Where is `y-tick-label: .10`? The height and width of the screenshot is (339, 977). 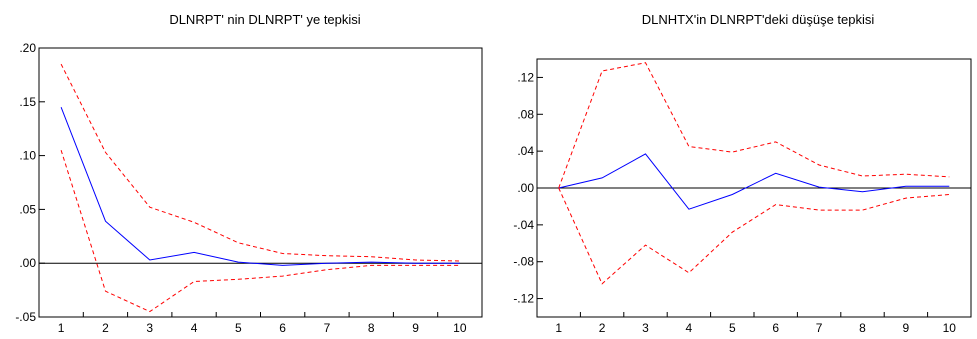
y-tick-label: .10 is located at coordinates (27, 156).